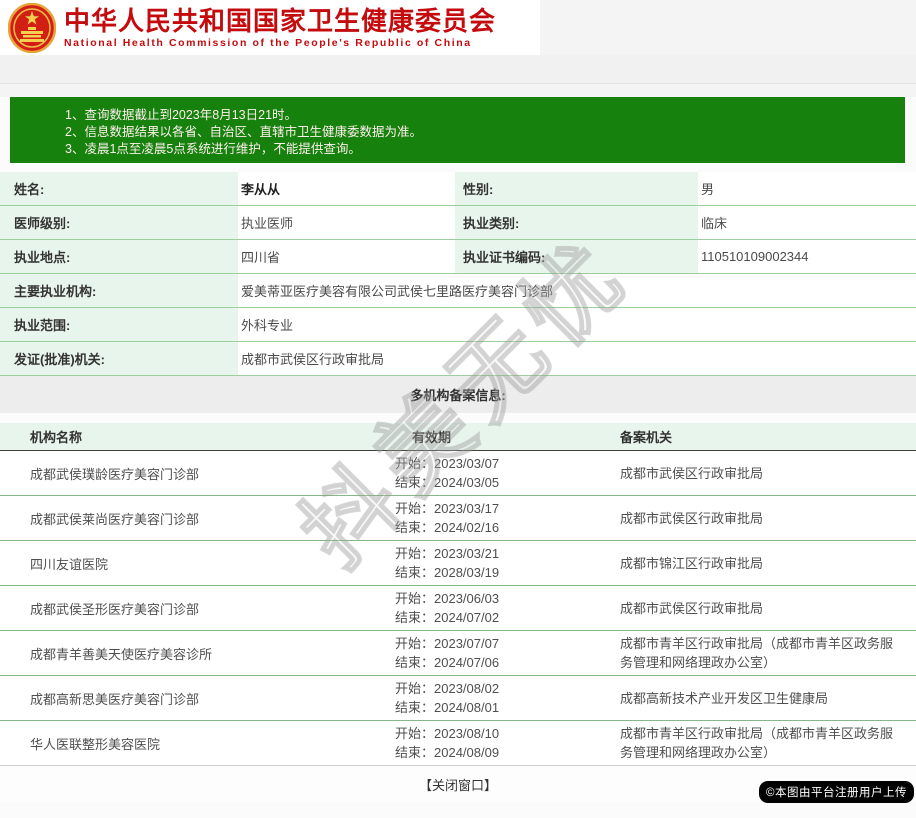  What do you see at coordinates (477, 698) in the screenshot?
I see `validity-dates: 开始：2023/08/02 结束：2024/08/01` at bounding box center [477, 698].